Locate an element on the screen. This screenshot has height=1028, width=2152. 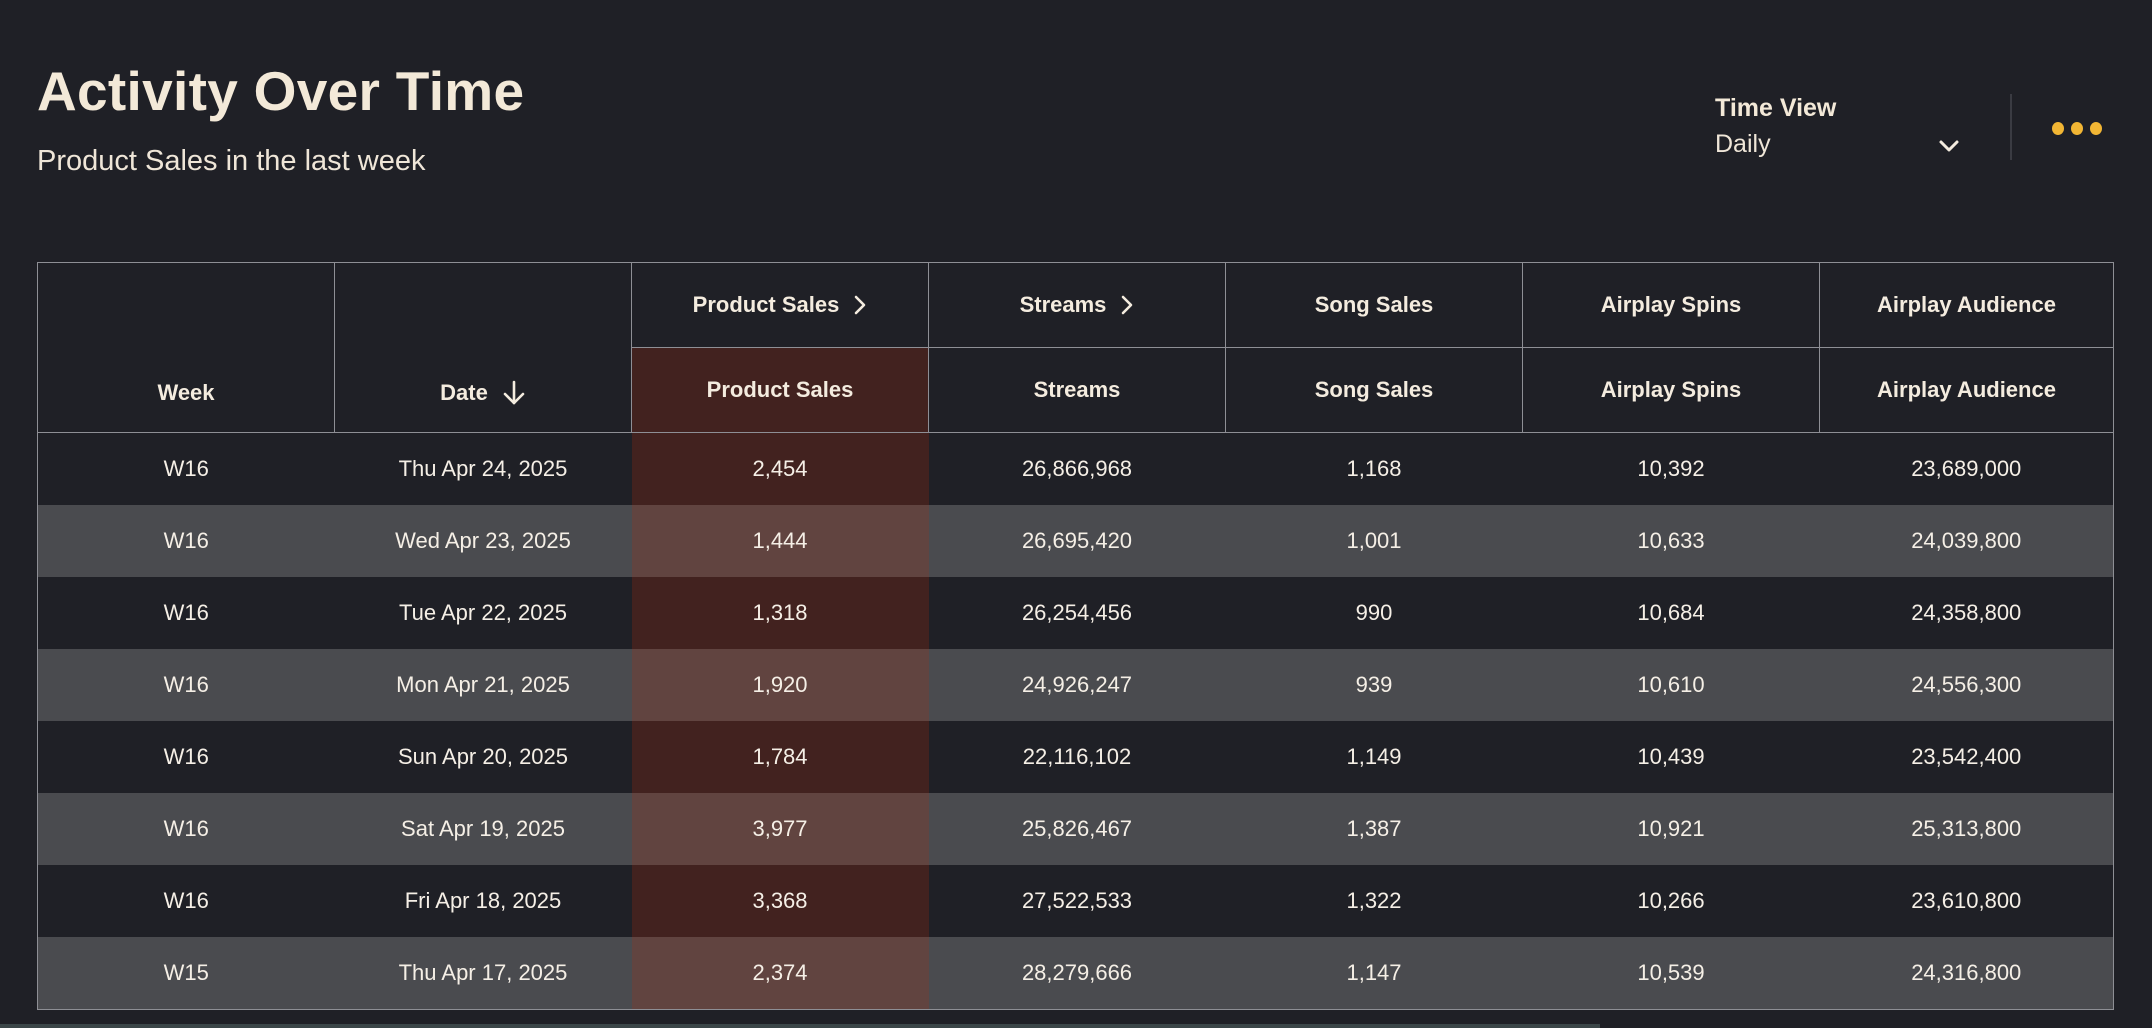
cell-song-sales: 1,001 is located at coordinates (1374, 541).